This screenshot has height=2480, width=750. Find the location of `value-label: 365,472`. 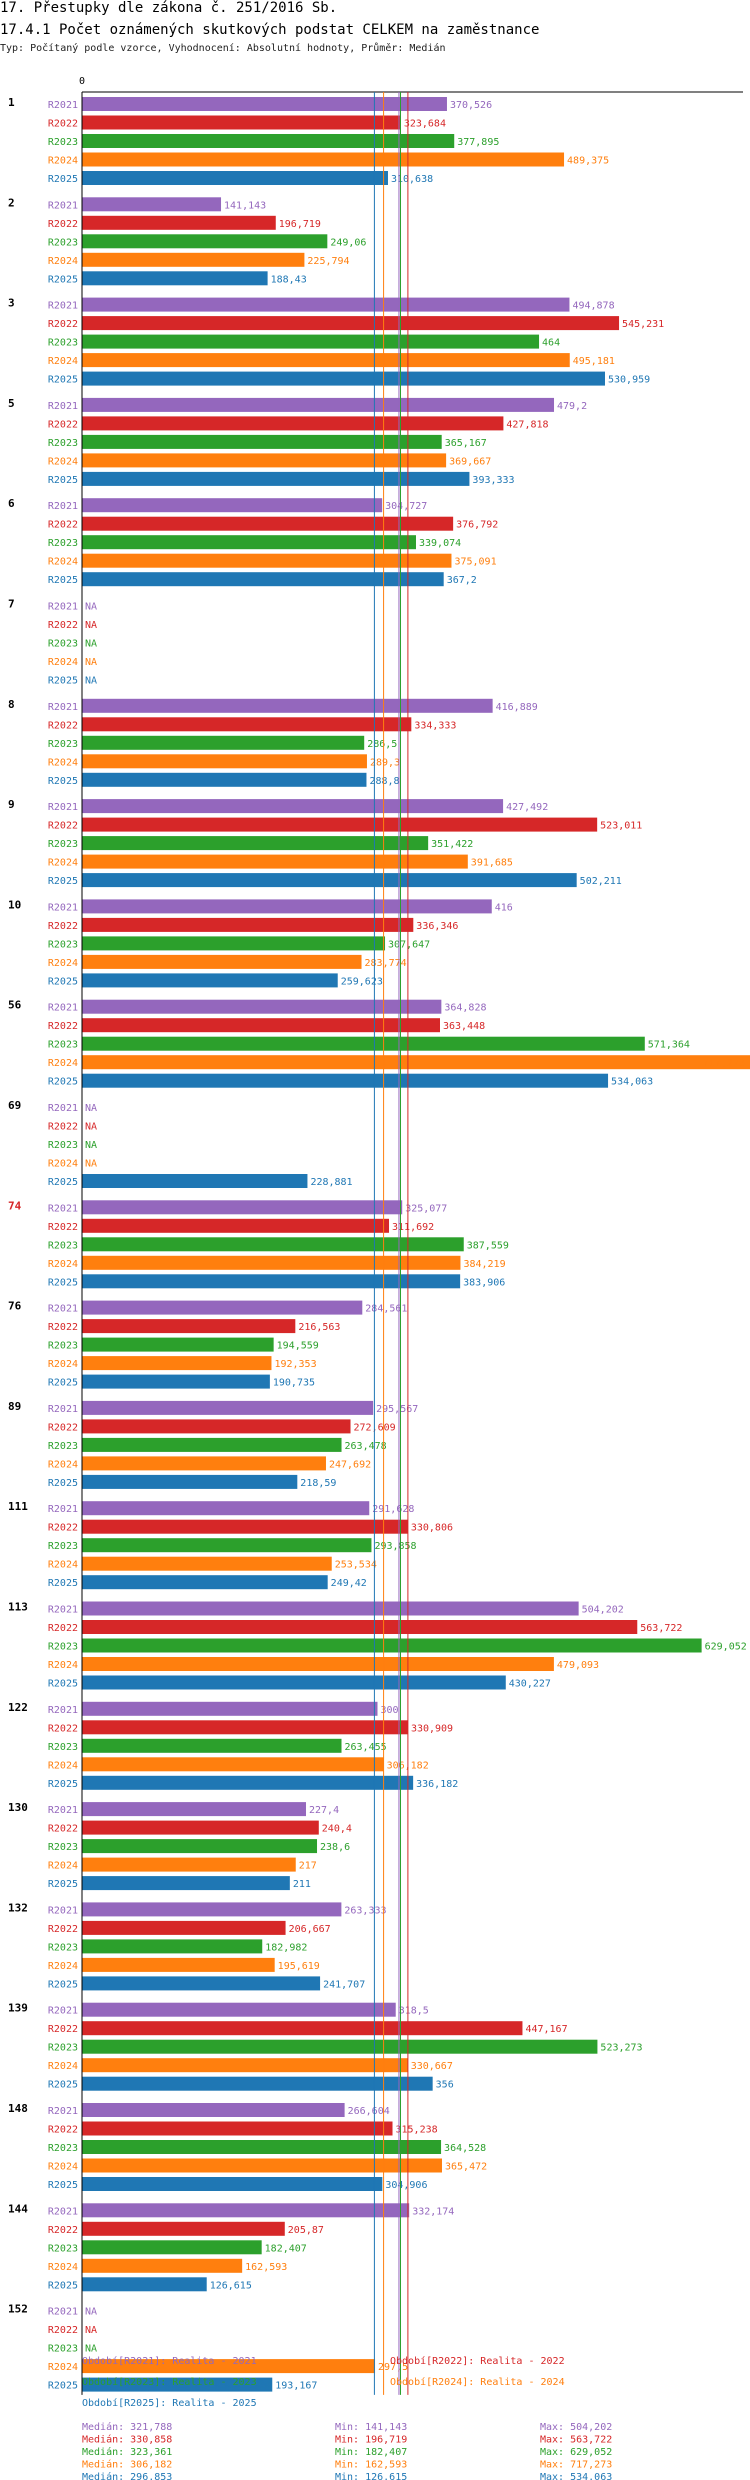

value-label: 365,472 is located at coordinates (466, 2167).